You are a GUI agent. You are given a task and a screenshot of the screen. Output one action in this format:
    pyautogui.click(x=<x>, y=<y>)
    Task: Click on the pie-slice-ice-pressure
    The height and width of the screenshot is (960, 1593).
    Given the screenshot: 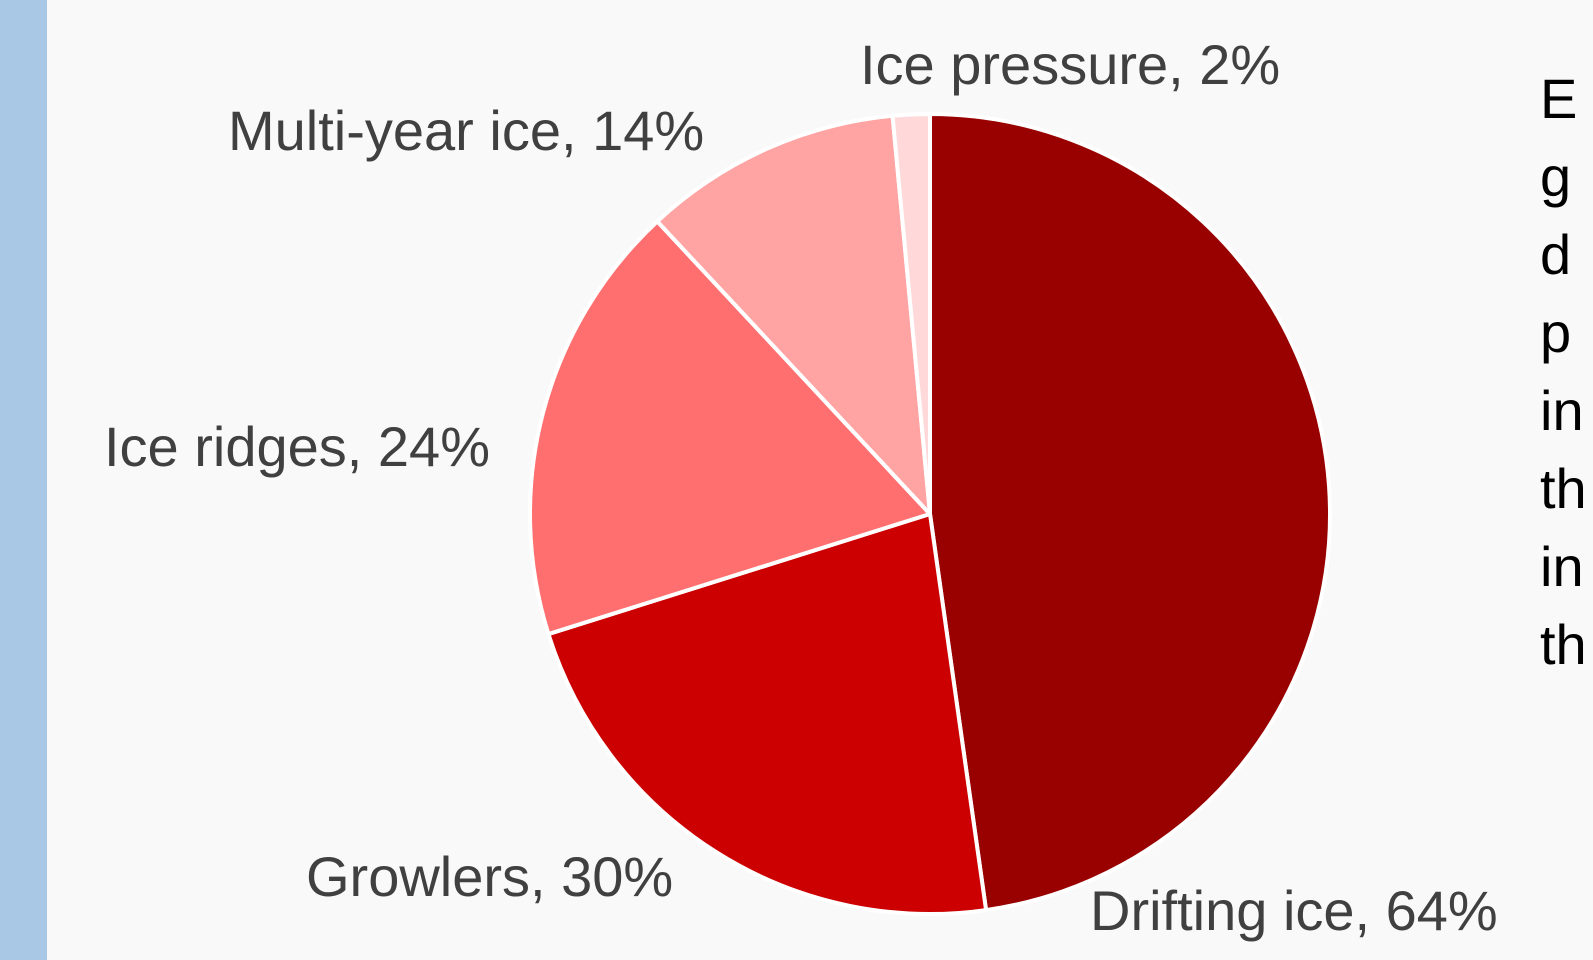 What is the action you would take?
    pyautogui.click(x=911, y=314)
    